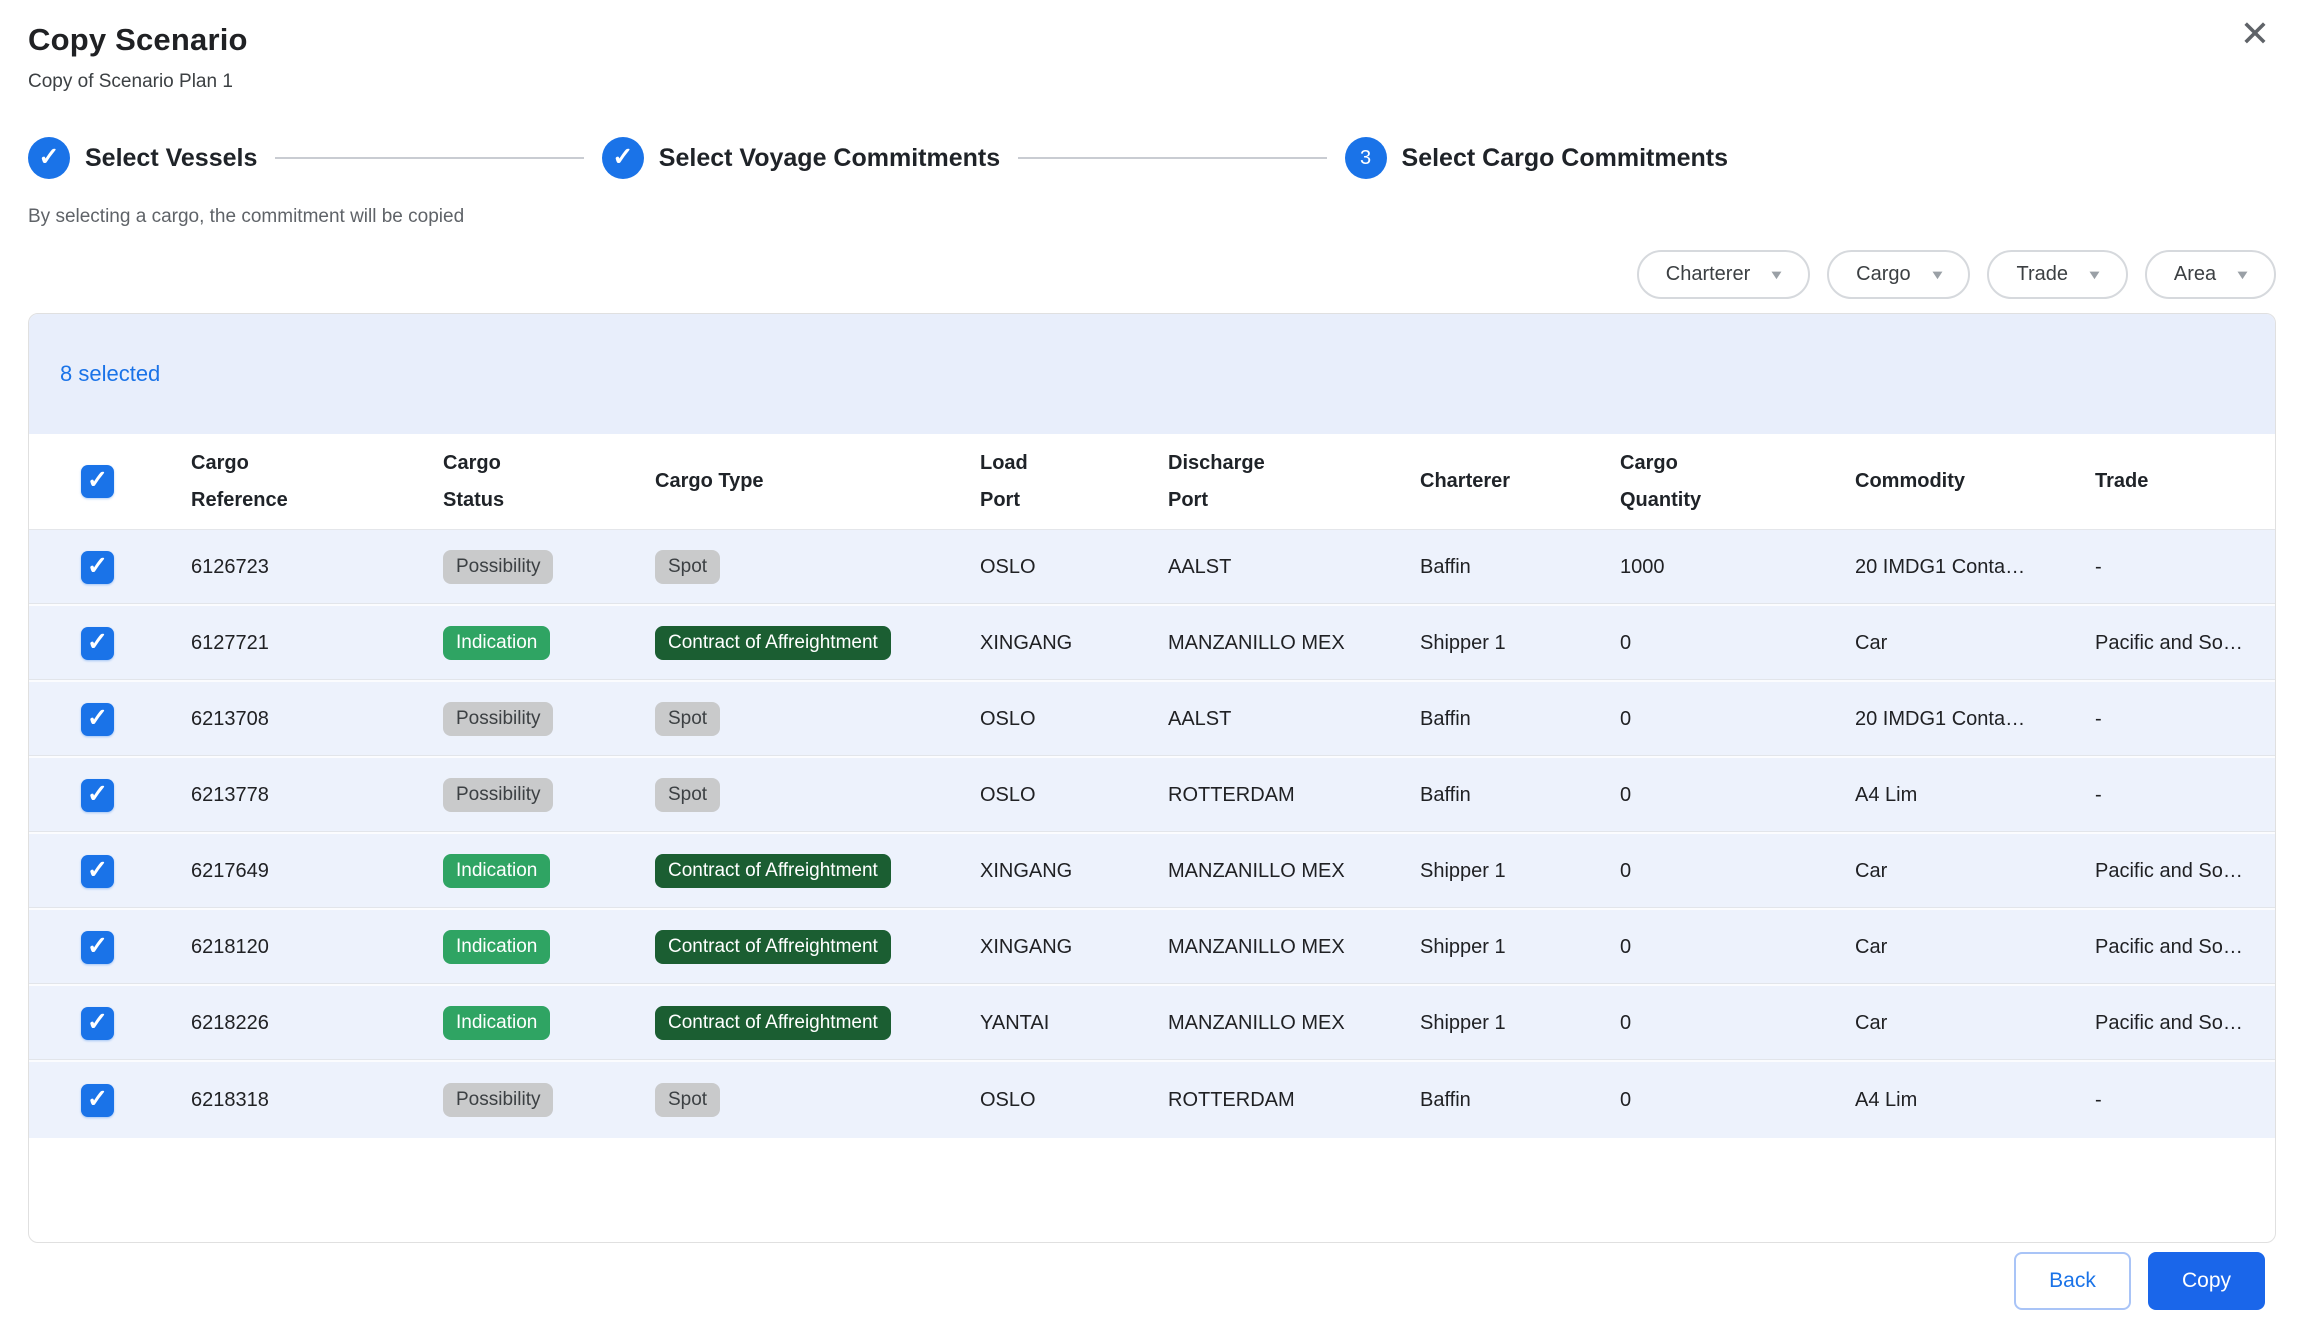  I want to click on header-checkbox-cell: ✓, so click(110, 481).